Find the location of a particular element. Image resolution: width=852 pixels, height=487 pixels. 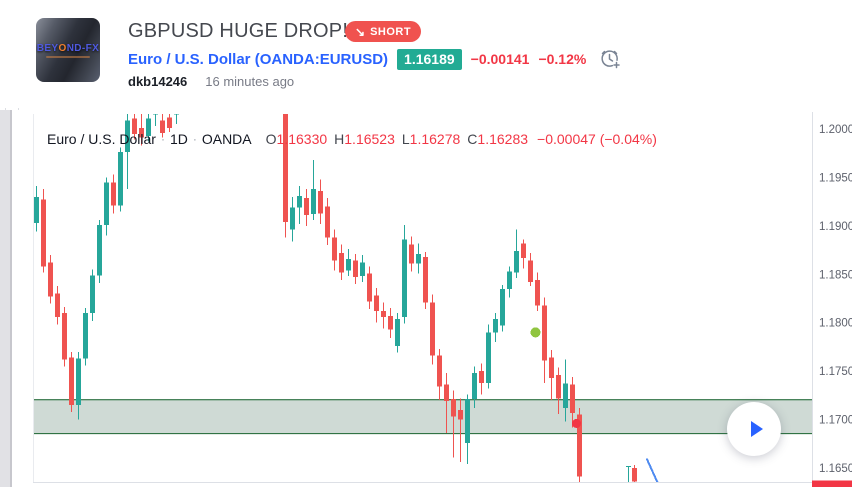

author-username: dkb14246 is located at coordinates (158, 81).